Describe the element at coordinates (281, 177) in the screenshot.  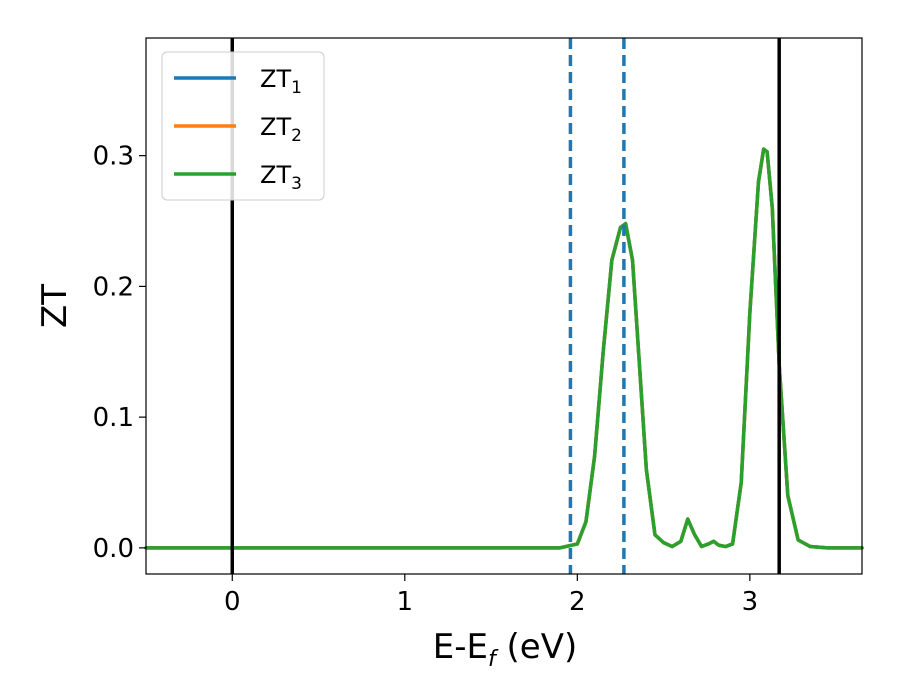
I see `legend-entry-3: ZT3` at that location.